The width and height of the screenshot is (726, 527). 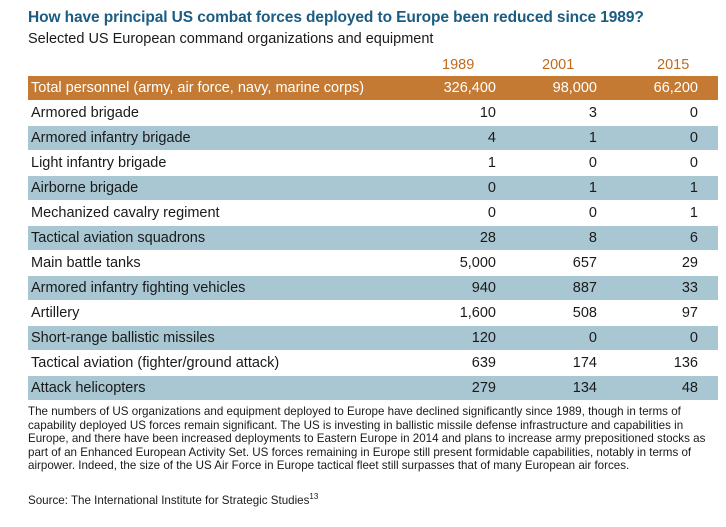 I want to click on table-row: Armored infantry brigade 4 1 0, so click(x=373, y=138).